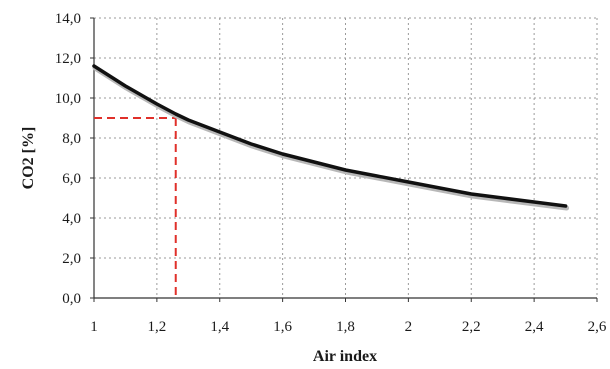  I want to click on x-tick-label: 2,2, so click(471, 327).